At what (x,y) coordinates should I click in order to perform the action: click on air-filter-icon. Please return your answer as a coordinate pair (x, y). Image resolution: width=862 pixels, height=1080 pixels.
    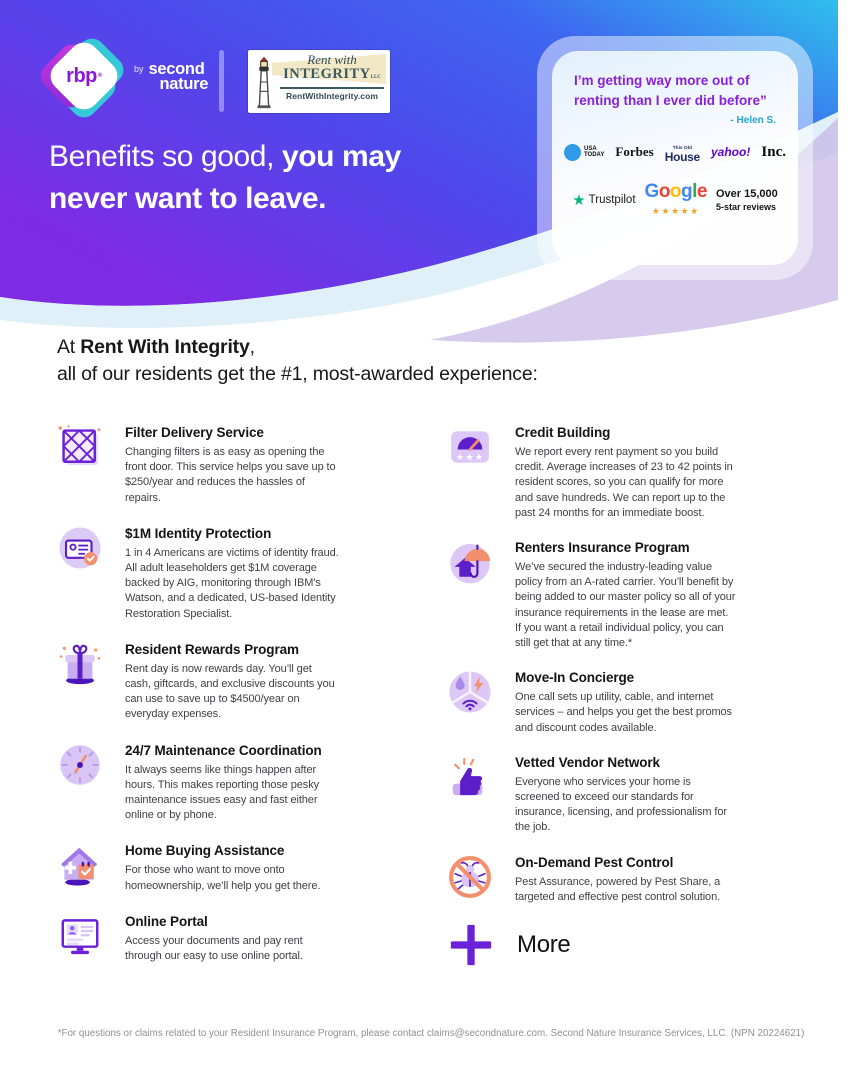
    Looking at the image, I should click on (80, 447).